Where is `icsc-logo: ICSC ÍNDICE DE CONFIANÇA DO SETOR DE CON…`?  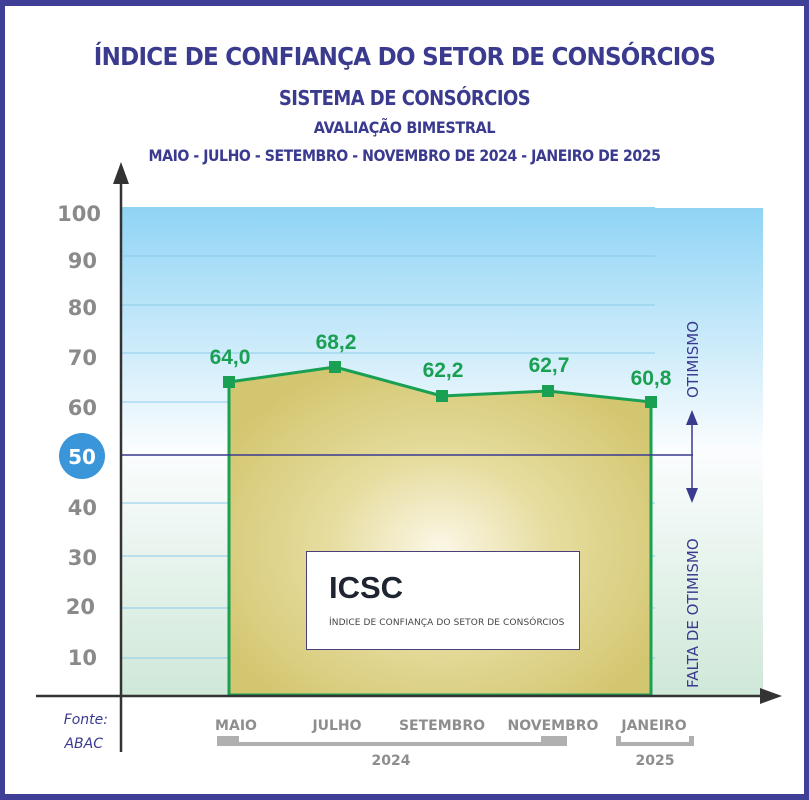
icsc-logo: ICSC ÍNDICE DE CONFIANÇA DO SETOR DE CON… is located at coordinates (443, 600).